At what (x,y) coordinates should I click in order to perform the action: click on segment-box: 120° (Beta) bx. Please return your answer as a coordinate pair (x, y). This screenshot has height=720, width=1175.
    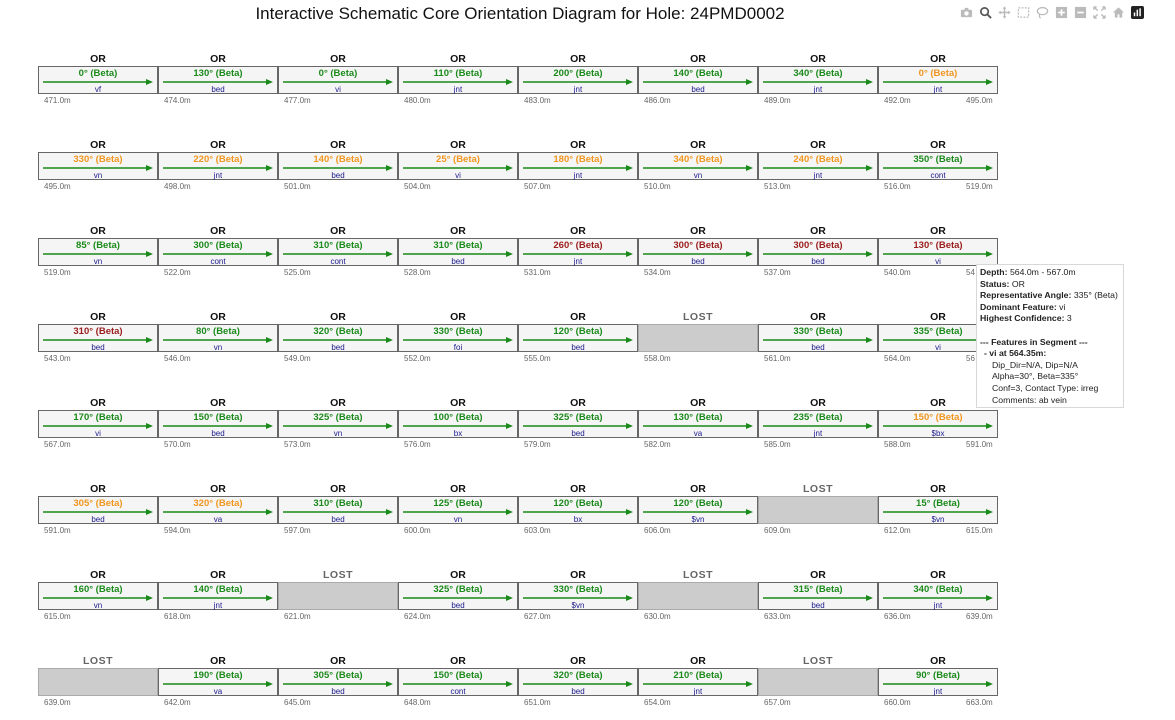
    Looking at the image, I should click on (578, 510).